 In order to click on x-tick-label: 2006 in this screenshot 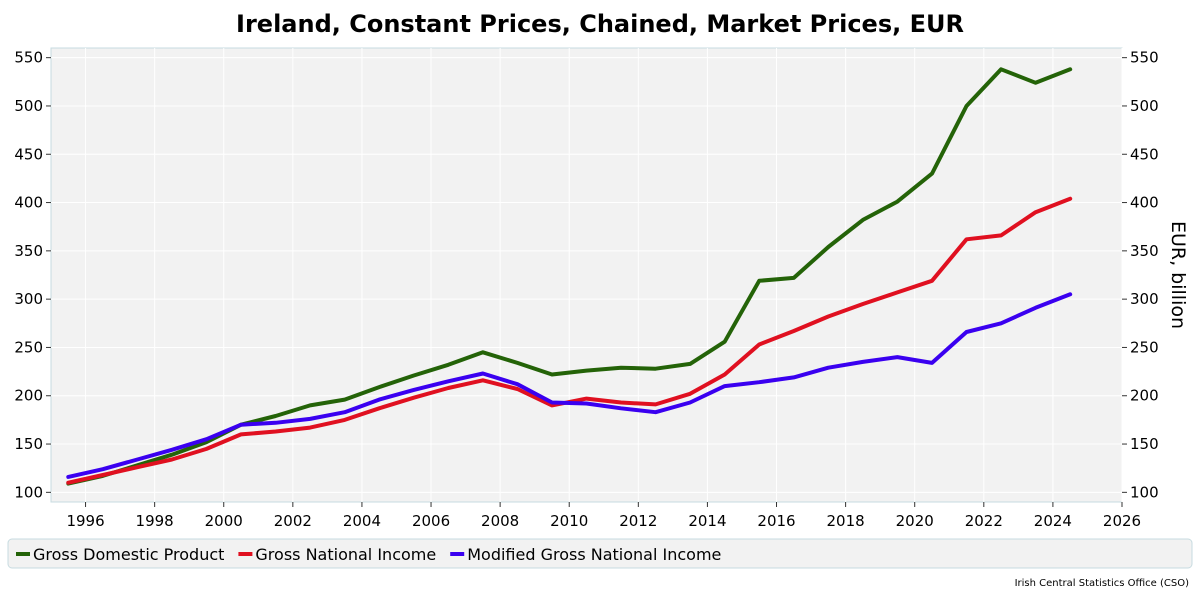, I will do `click(431, 521)`.